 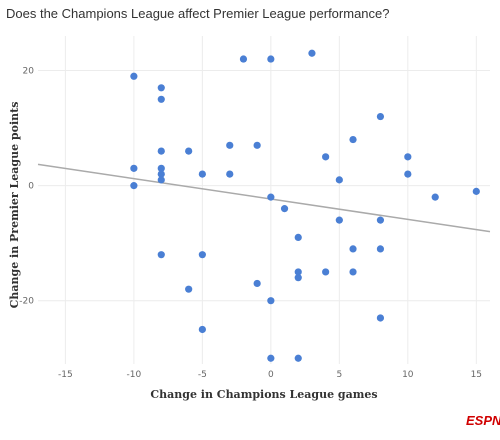 I want to click on x-tick-labels: -15 -10 -5 0 5 10 15, so click(x=270, y=375).